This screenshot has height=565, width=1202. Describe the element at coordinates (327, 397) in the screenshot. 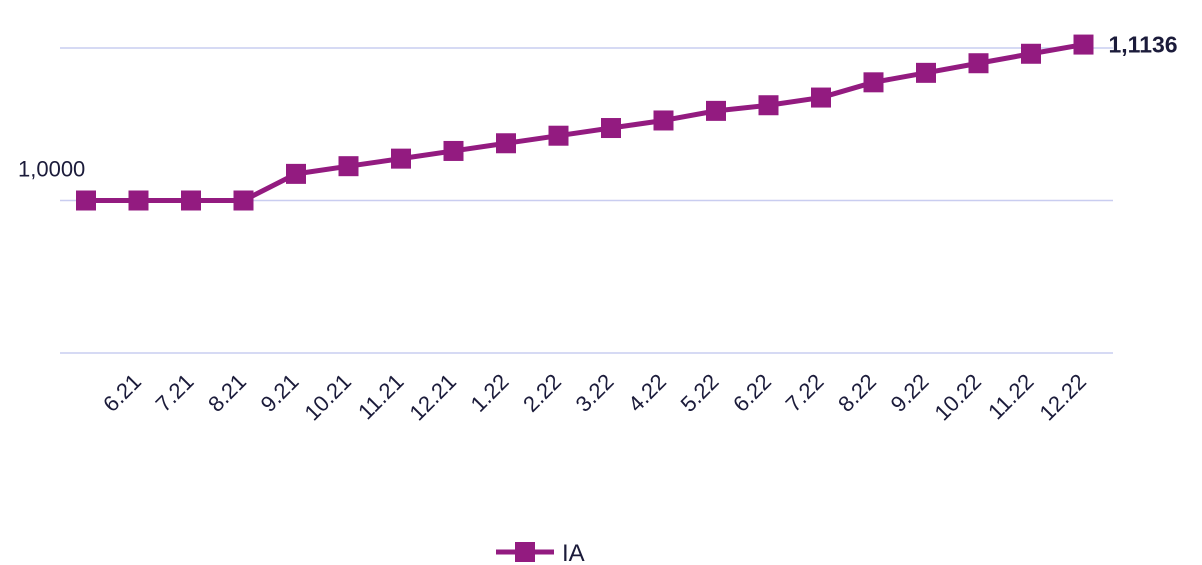

I see `x-tick-label: 10.21` at that location.